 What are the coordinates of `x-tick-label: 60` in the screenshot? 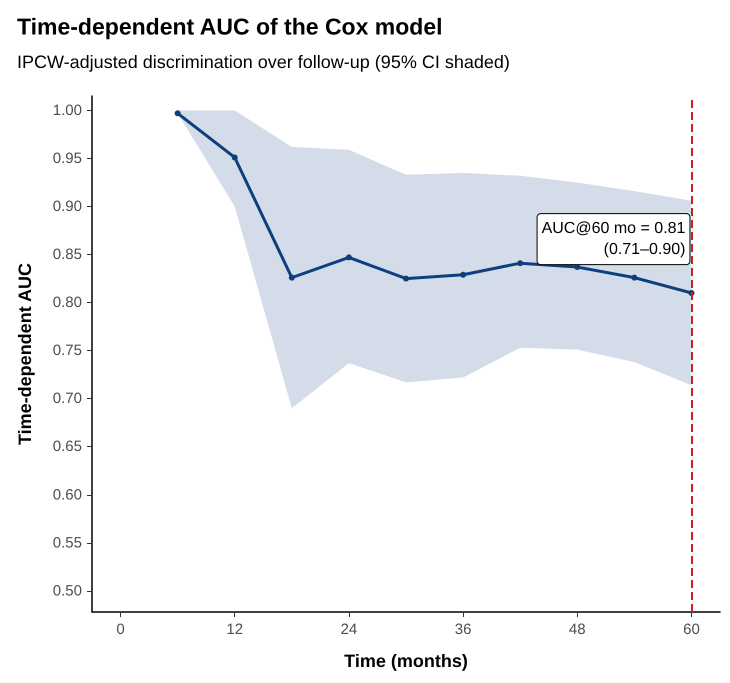 It's located at (691, 629).